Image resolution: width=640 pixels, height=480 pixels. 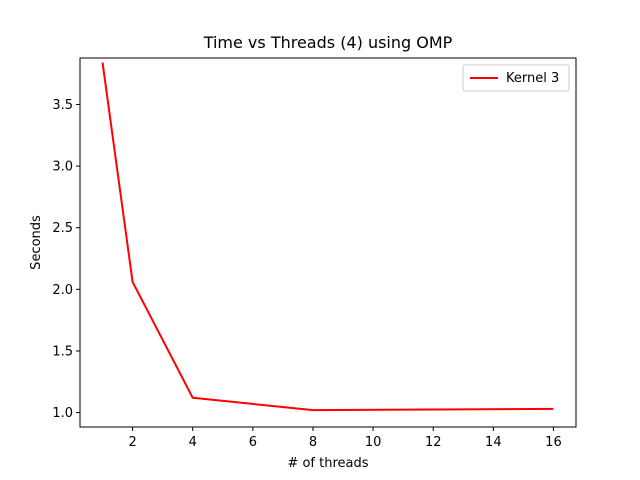 What do you see at coordinates (132, 442) in the screenshot?
I see `x-tick-label: 2` at bounding box center [132, 442].